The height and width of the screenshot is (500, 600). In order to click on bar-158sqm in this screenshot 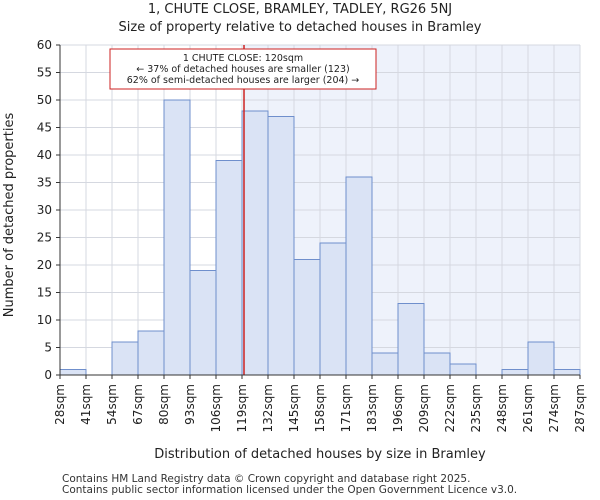, I will do `click(333, 309)`.